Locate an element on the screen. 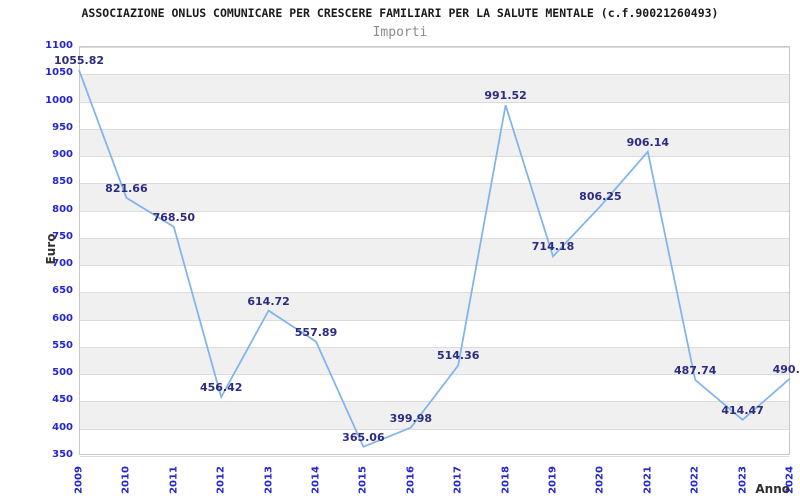 This screenshot has height=500, width=800. x-tick-label: 2020 is located at coordinates (600, 480).